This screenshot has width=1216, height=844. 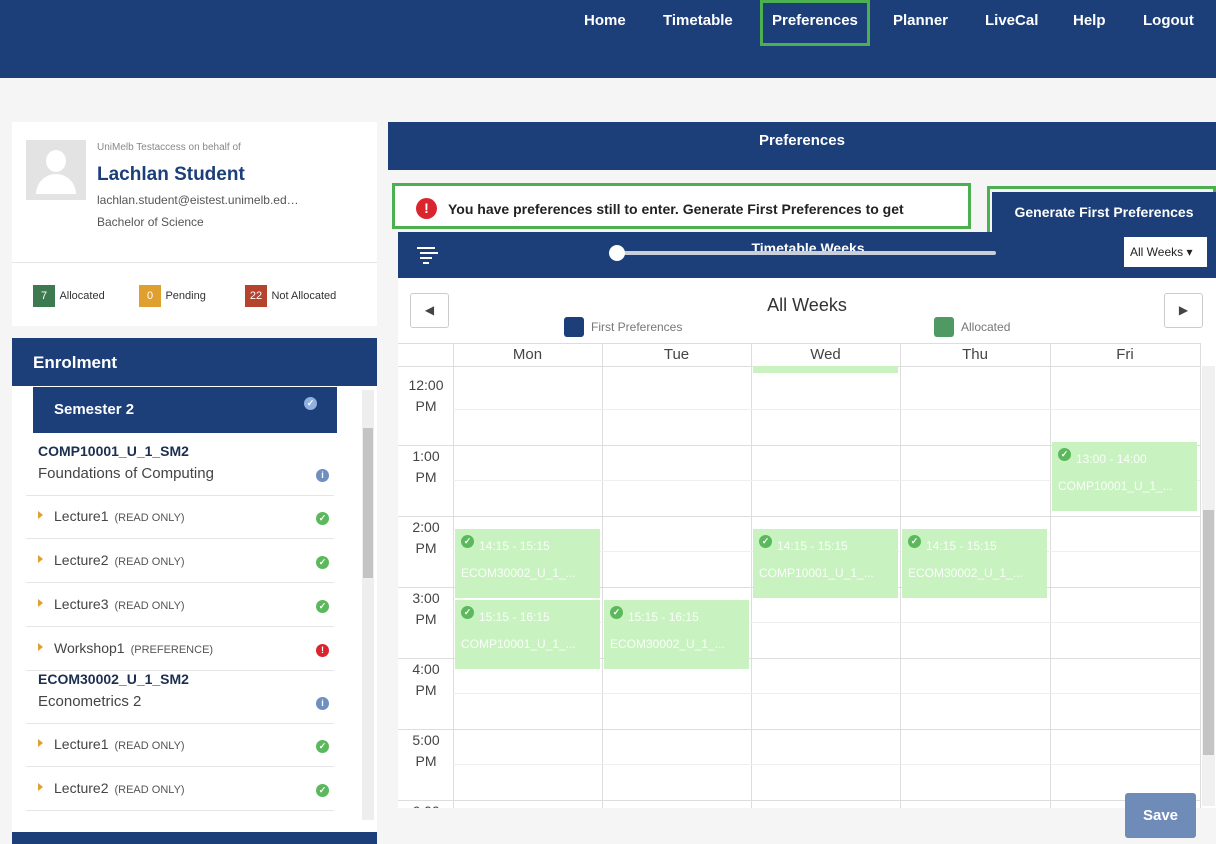 I want to click on subject-name: Econometrics 2, so click(x=90, y=701).